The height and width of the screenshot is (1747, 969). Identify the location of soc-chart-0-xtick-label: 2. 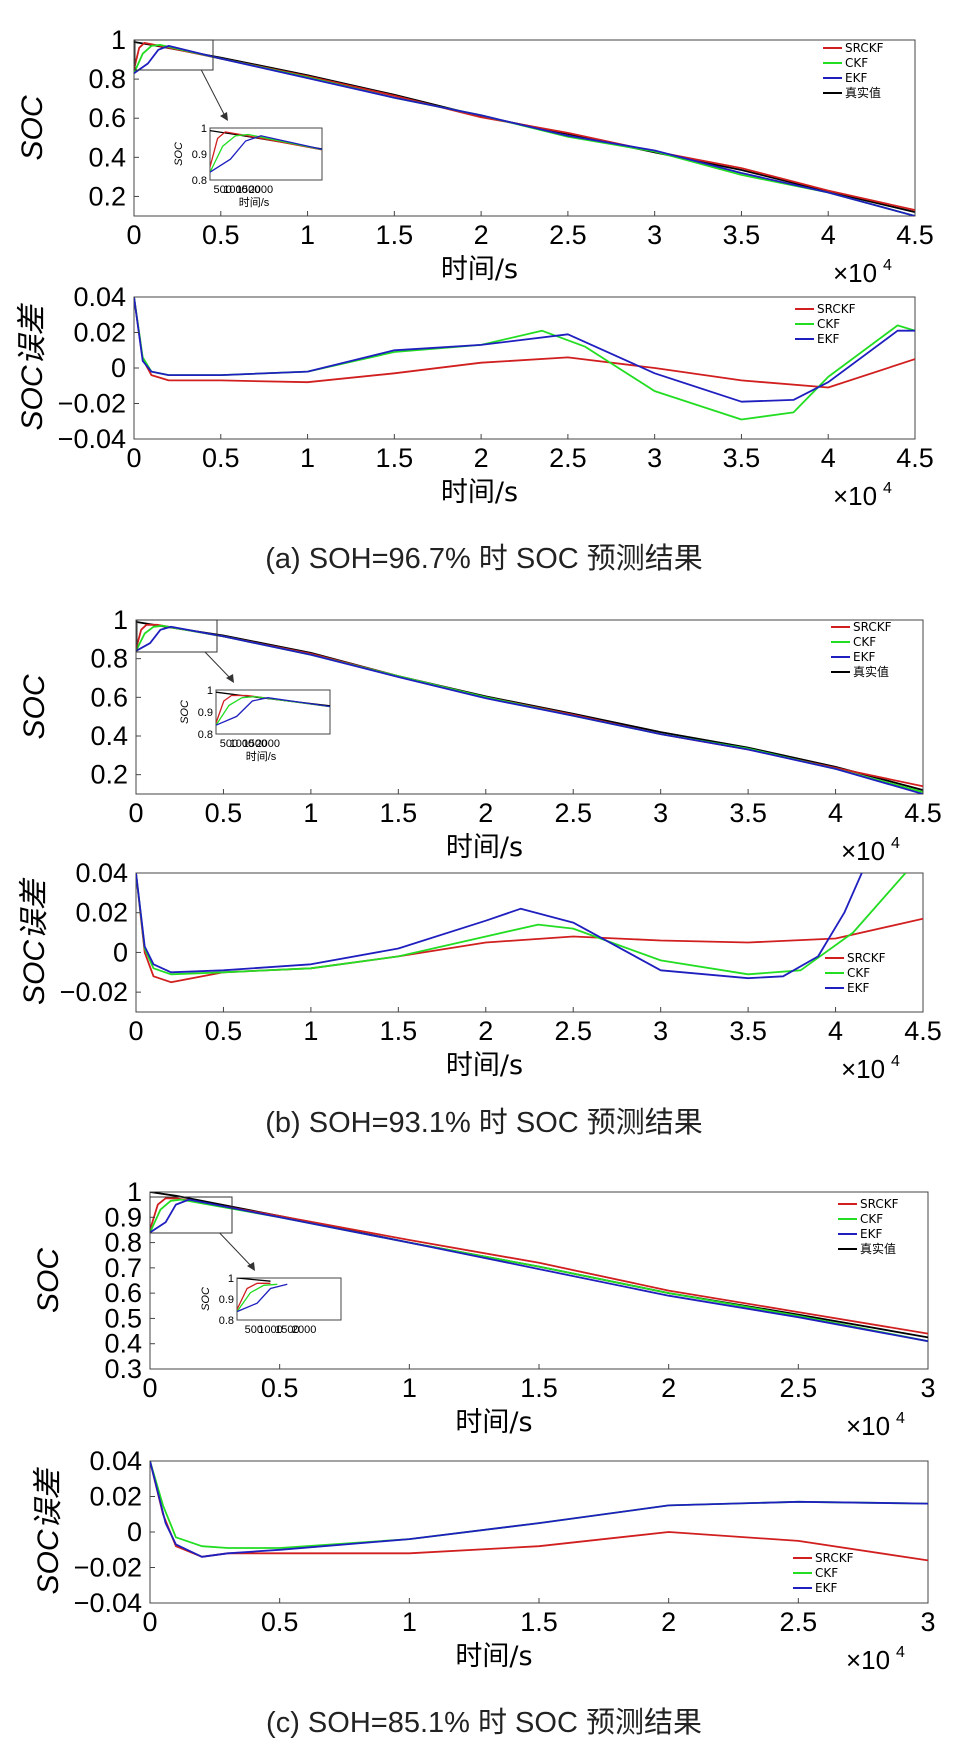
(481, 235).